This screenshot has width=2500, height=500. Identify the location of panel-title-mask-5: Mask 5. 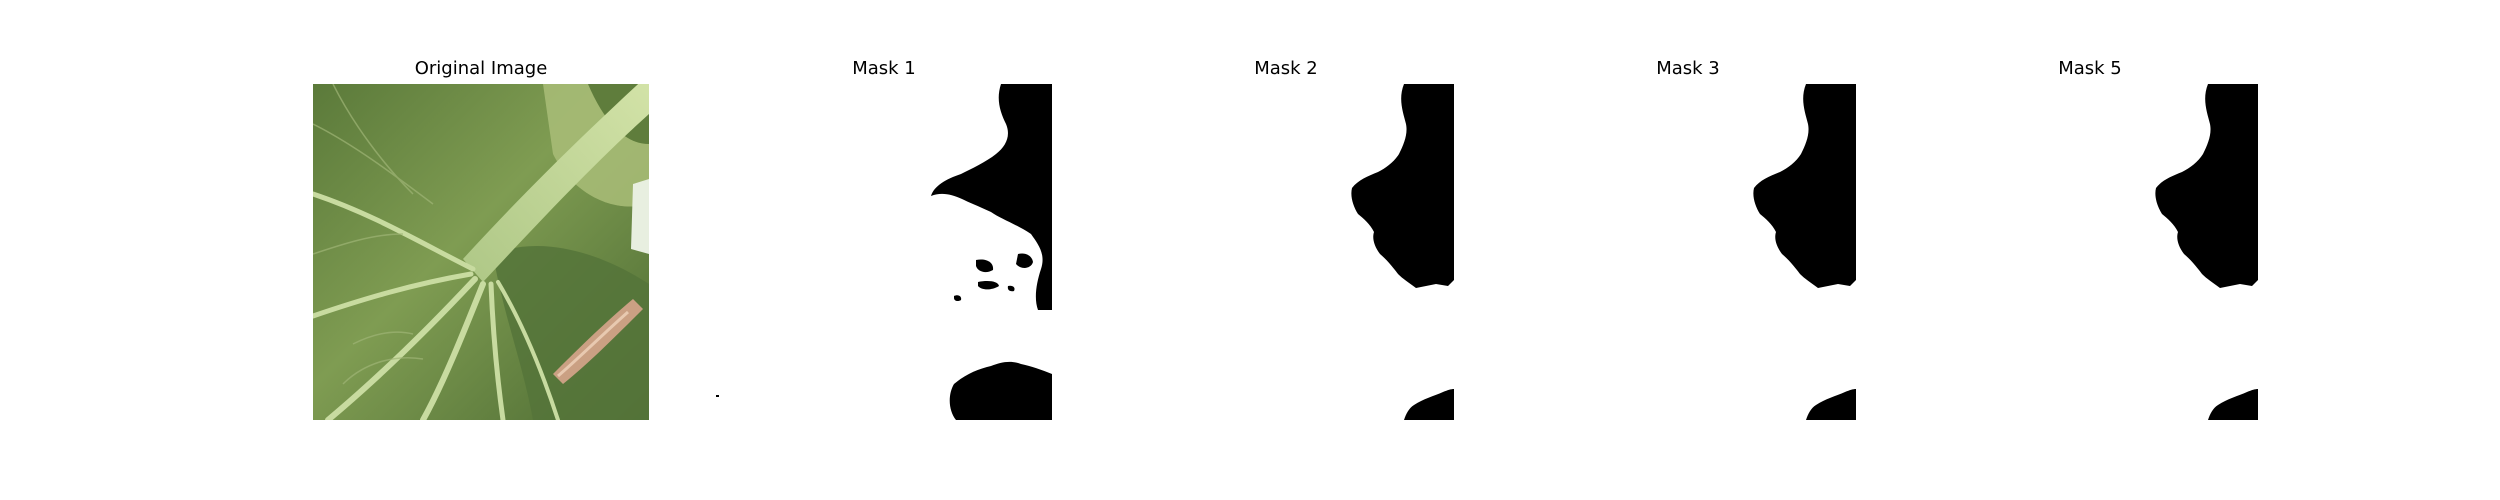
(2090, 68).